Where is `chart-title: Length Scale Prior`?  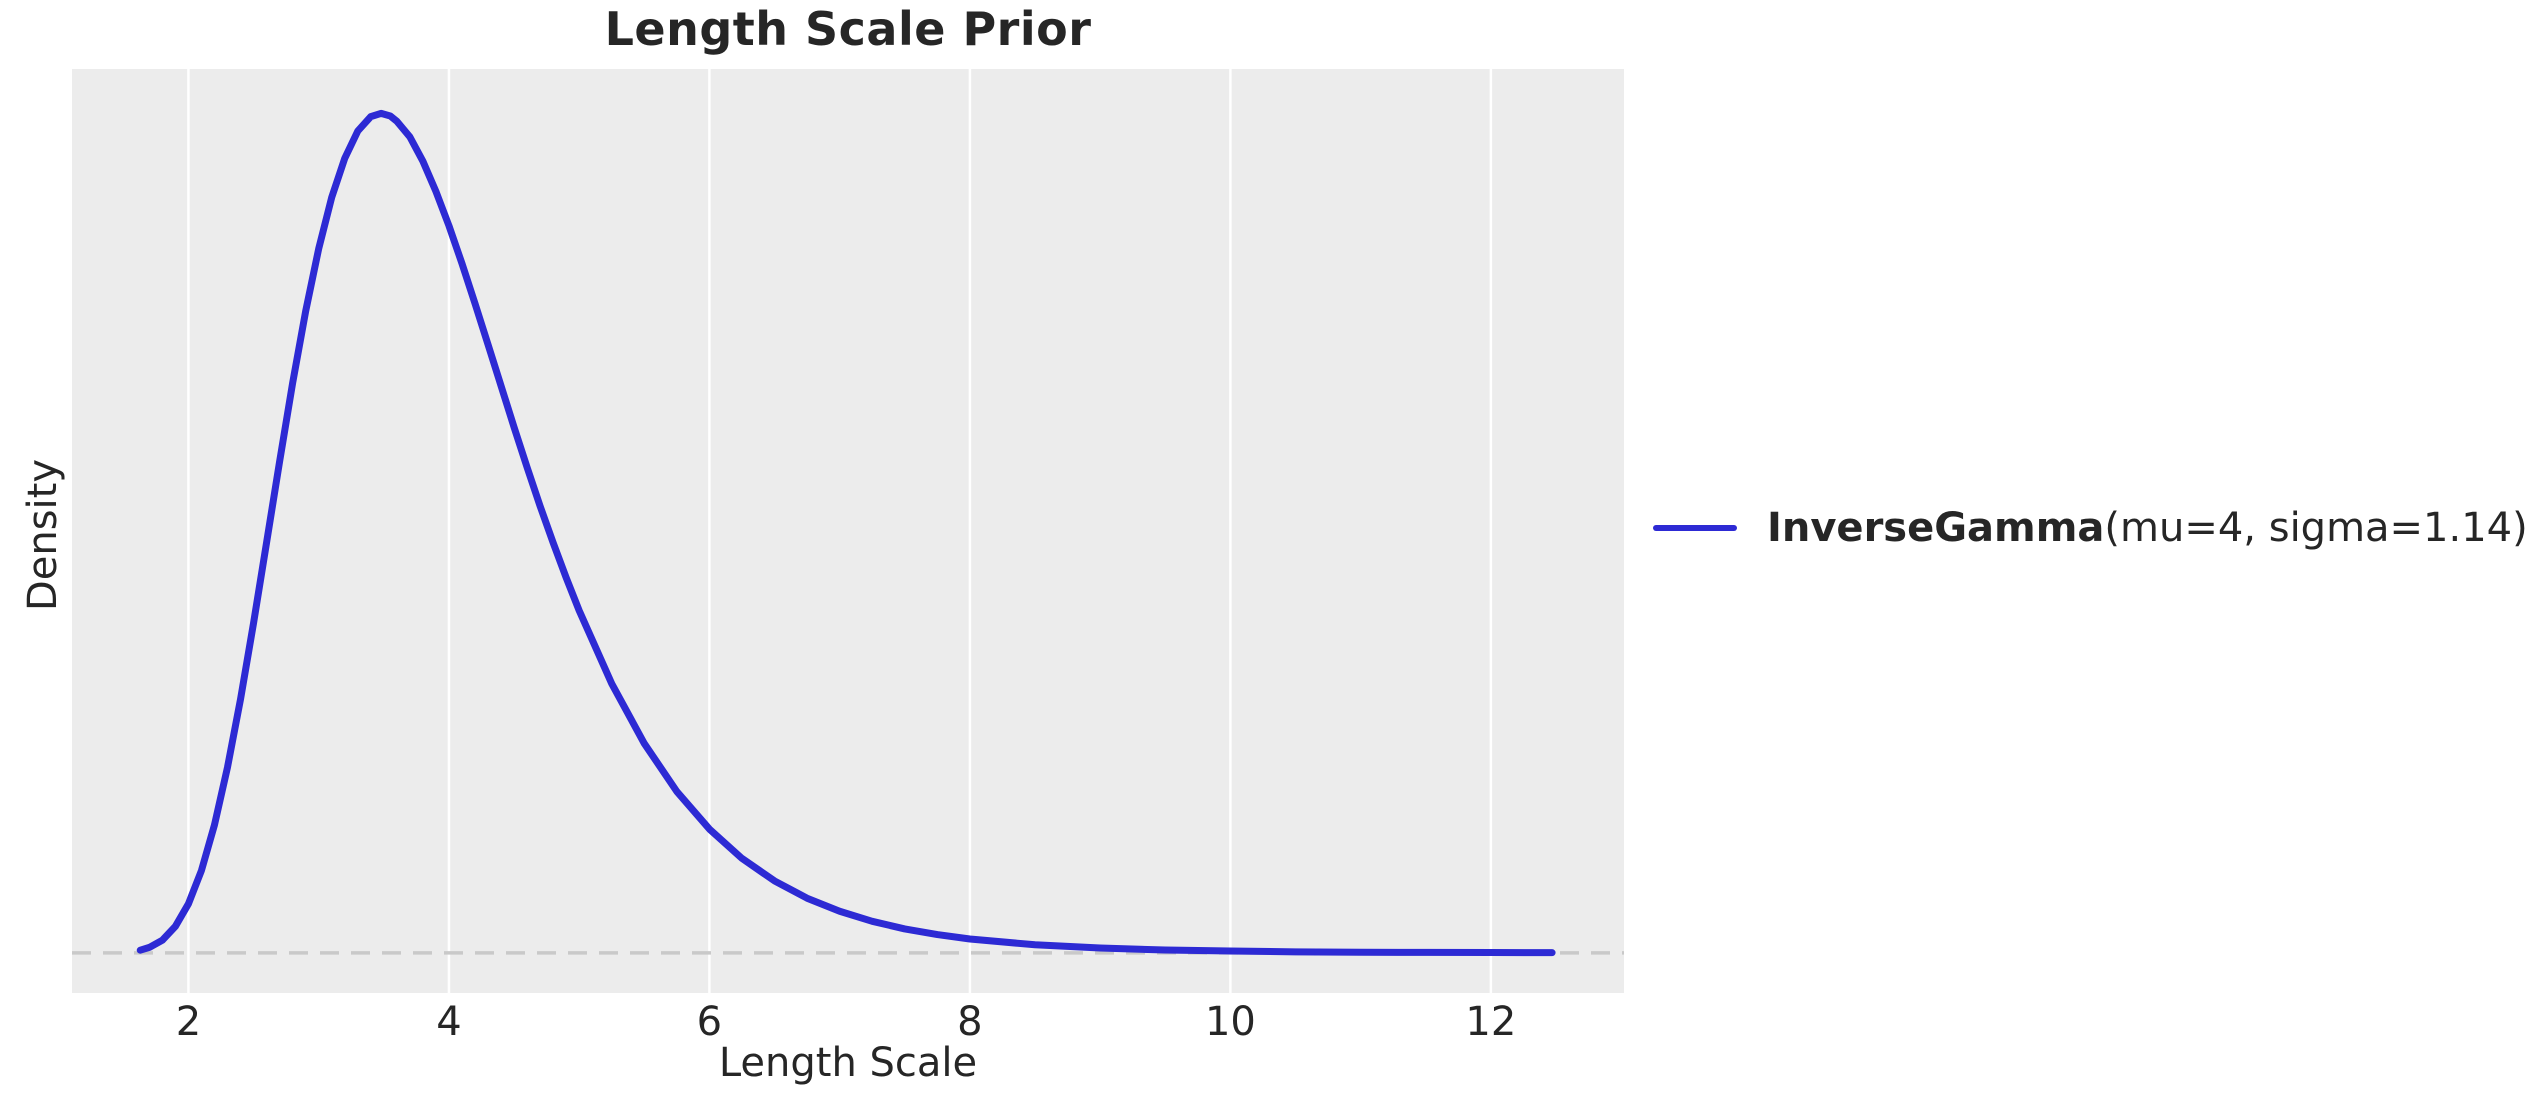
chart-title: Length Scale Prior is located at coordinates (848, 29).